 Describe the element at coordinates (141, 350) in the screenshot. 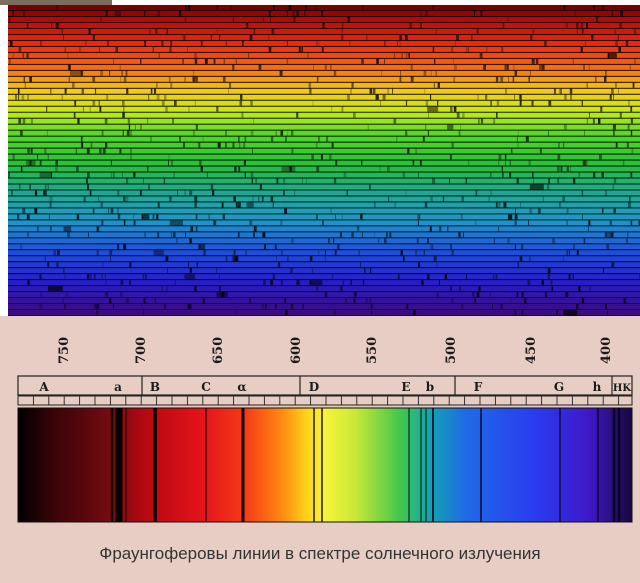

I see `wavelength-tick-label: 700` at that location.